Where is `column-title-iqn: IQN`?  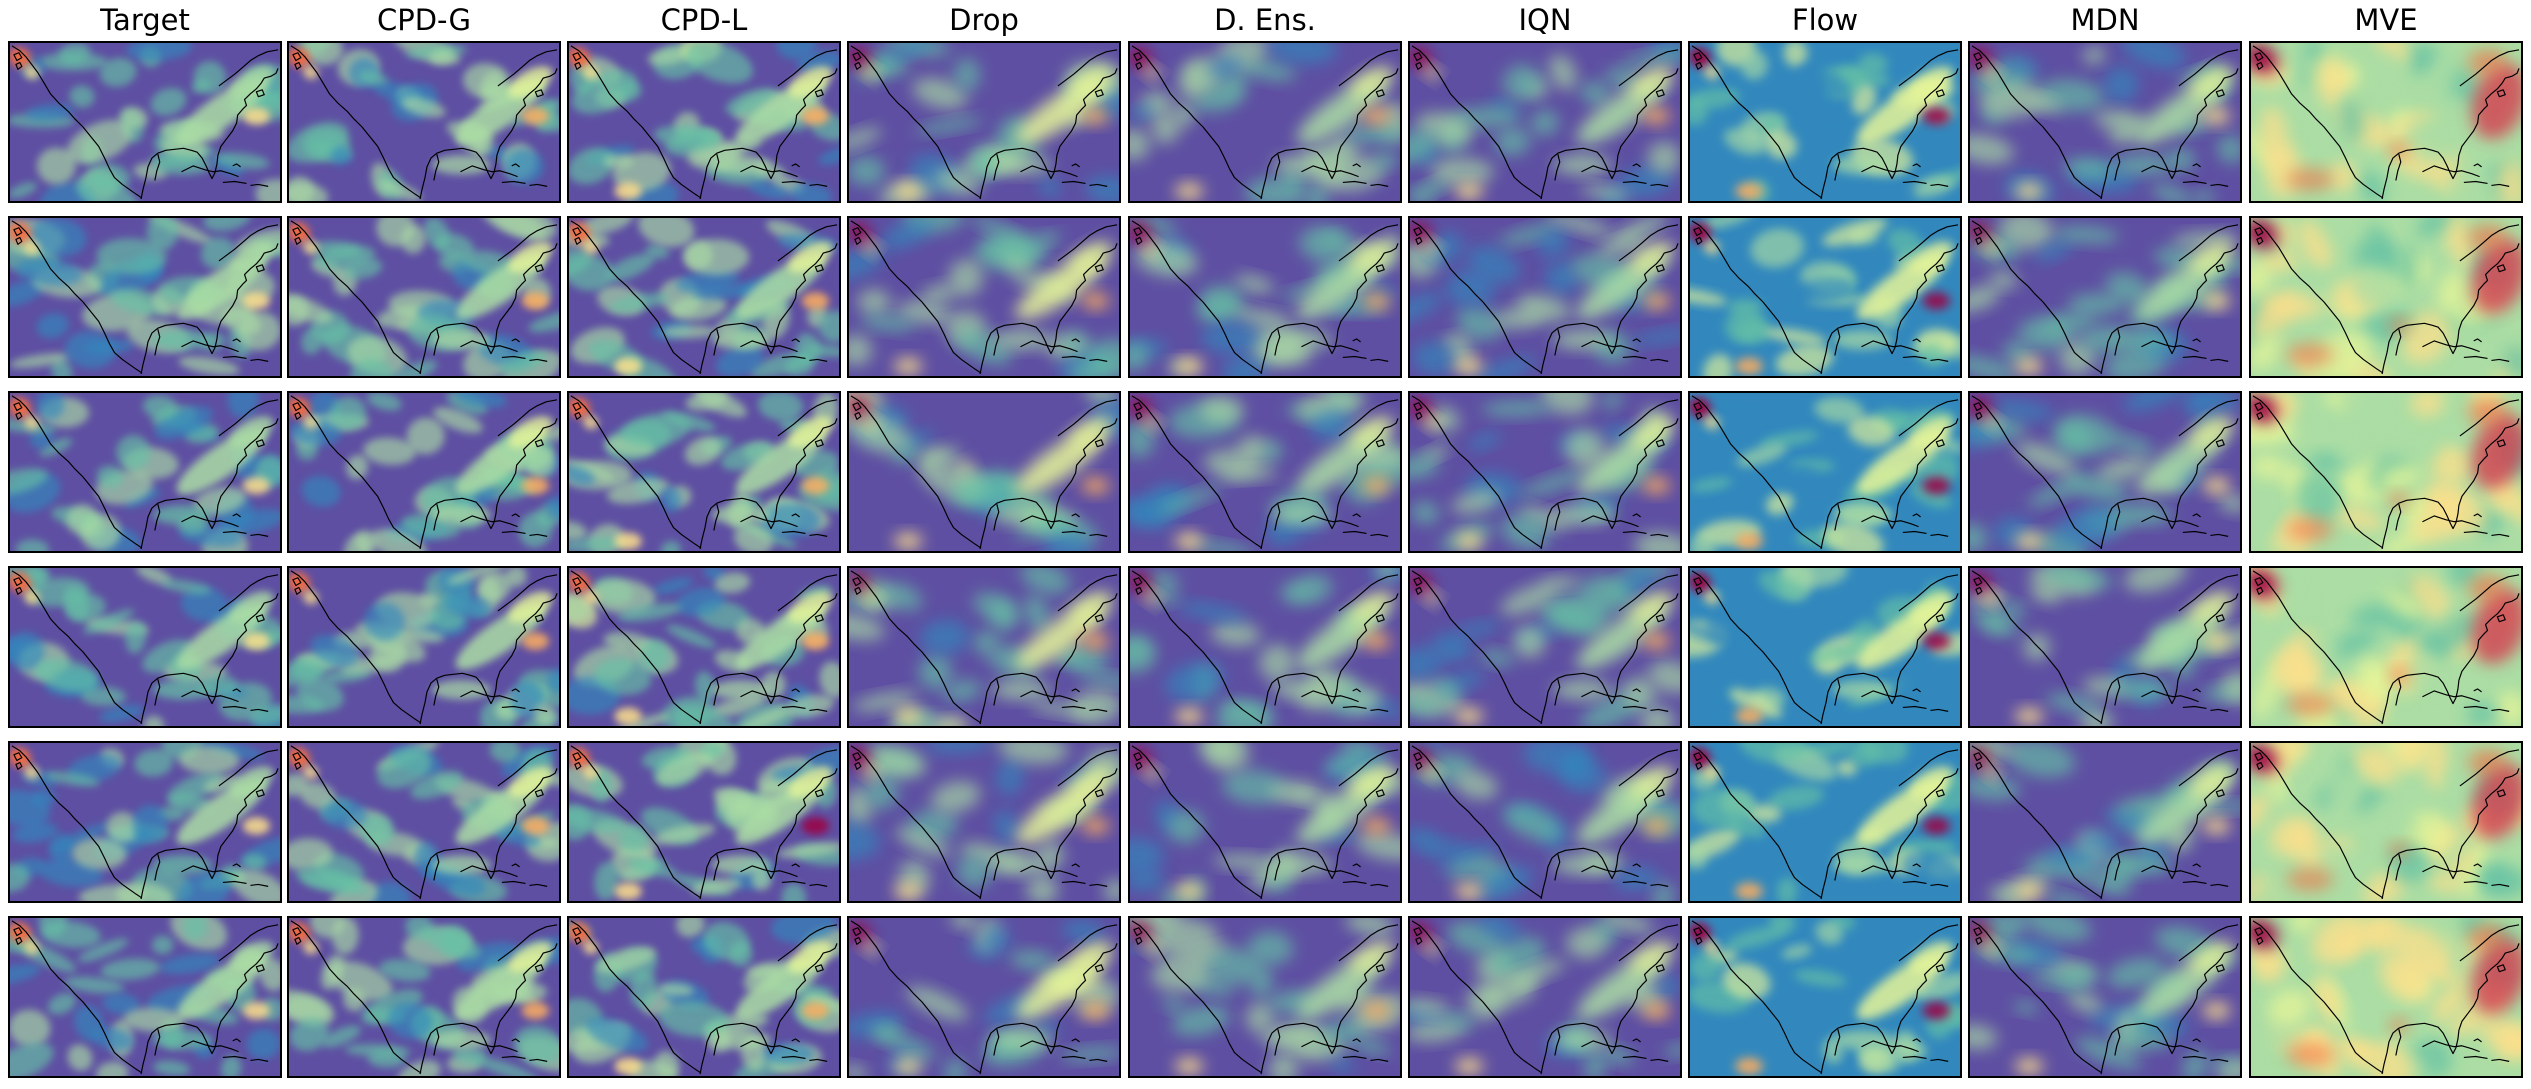
column-title-iqn: IQN is located at coordinates (1545, 20).